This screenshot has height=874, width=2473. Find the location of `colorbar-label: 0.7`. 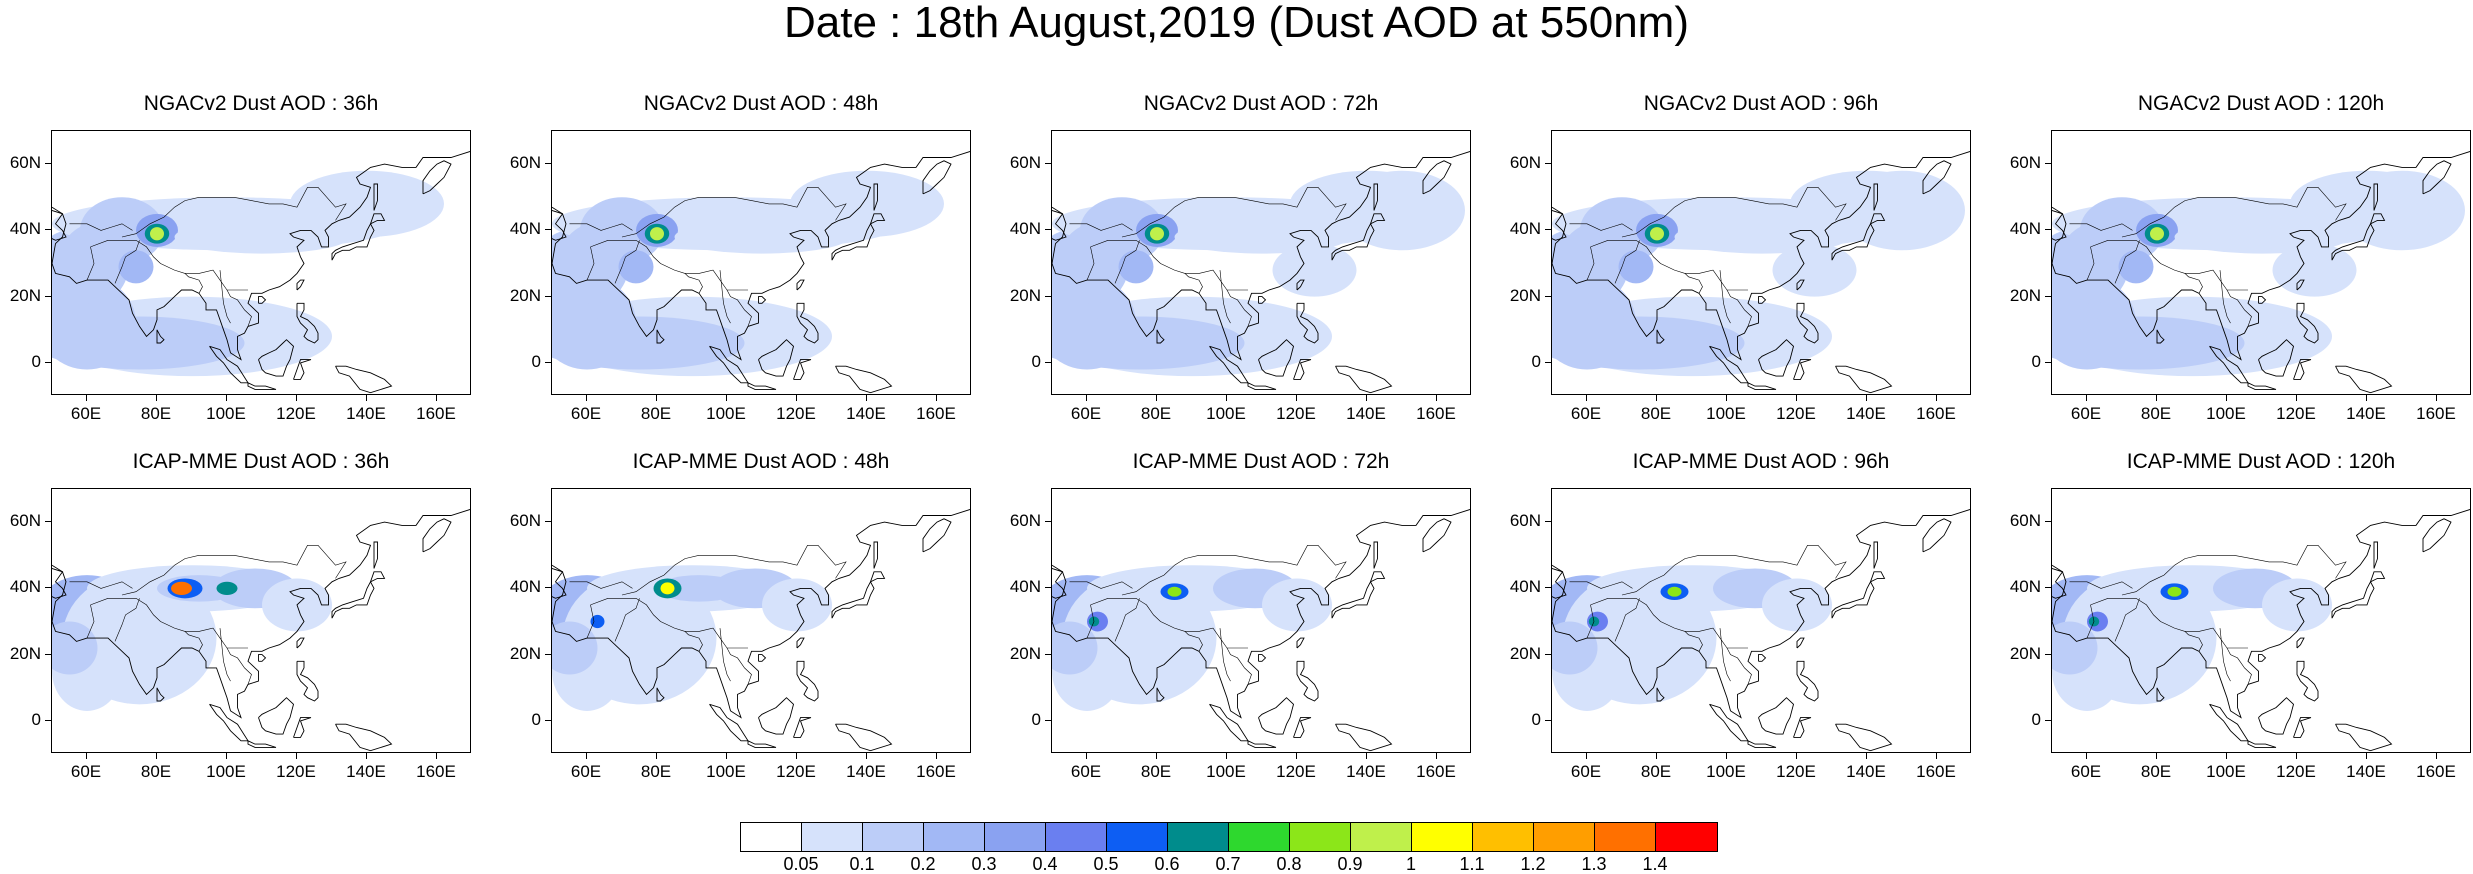

colorbar-label: 0.7 is located at coordinates (1228, 864).